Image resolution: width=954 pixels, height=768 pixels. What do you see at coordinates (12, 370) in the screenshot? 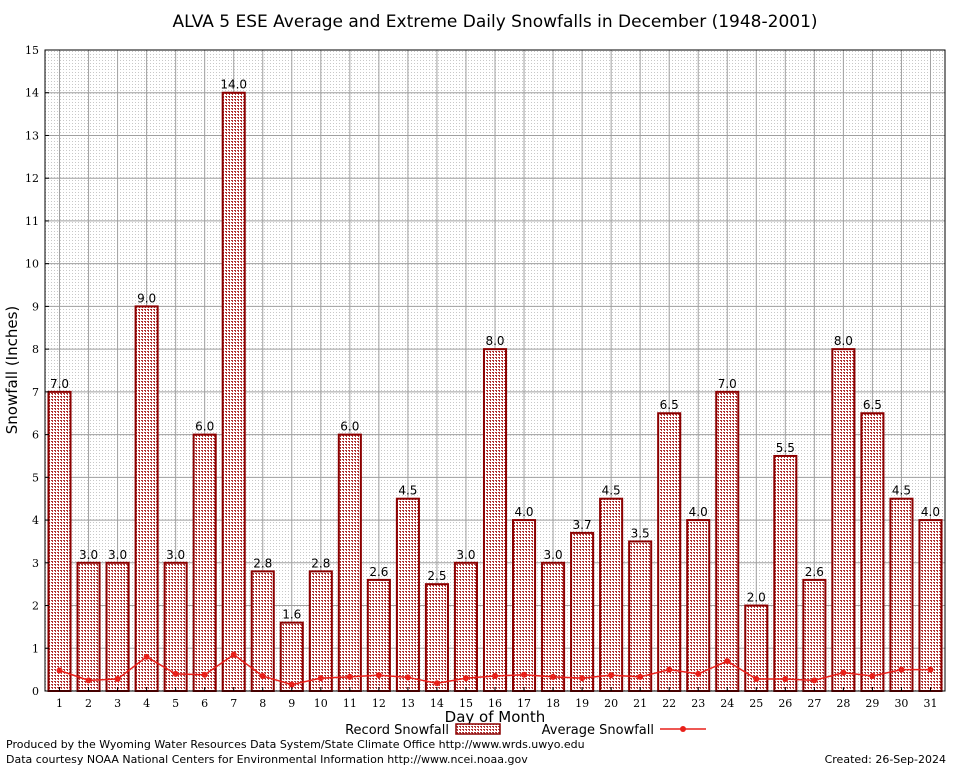
I see `y-axis-label: Snowfall (Inches)` at bounding box center [12, 370].